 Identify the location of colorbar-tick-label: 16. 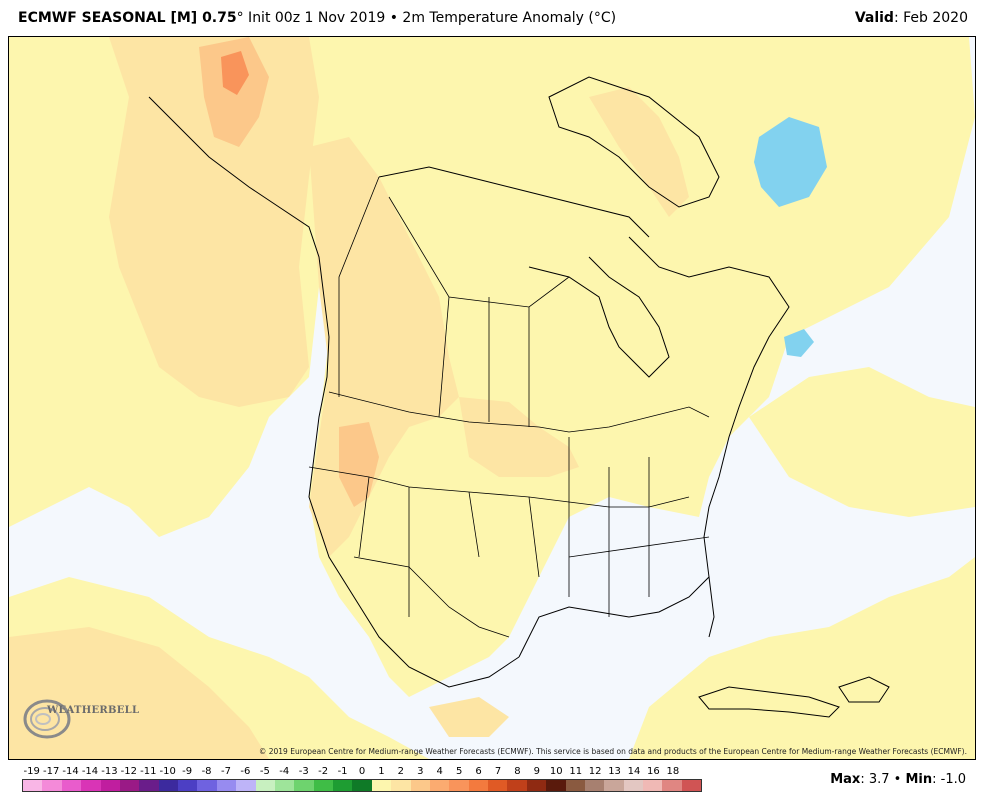
(653, 771).